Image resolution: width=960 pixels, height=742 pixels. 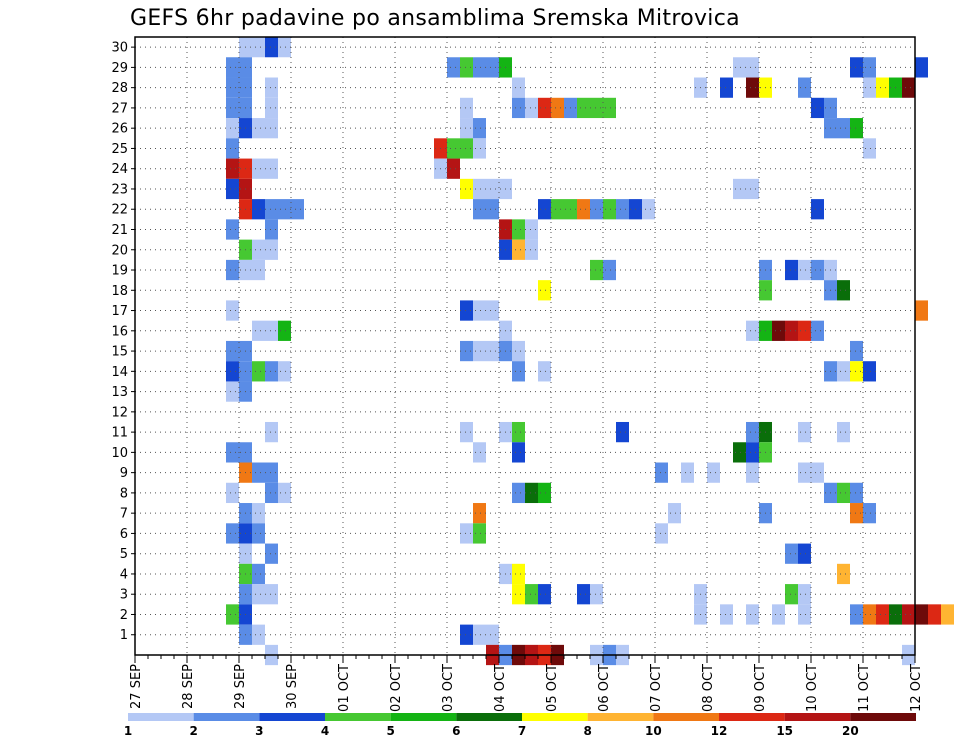 I want to click on y-tick-label: 8, so click(x=124, y=493).